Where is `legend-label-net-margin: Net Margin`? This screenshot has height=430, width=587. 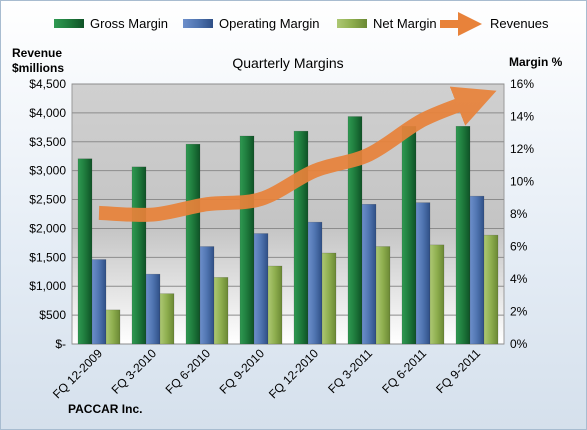
legend-label-net-margin: Net Margin is located at coordinates (405, 23).